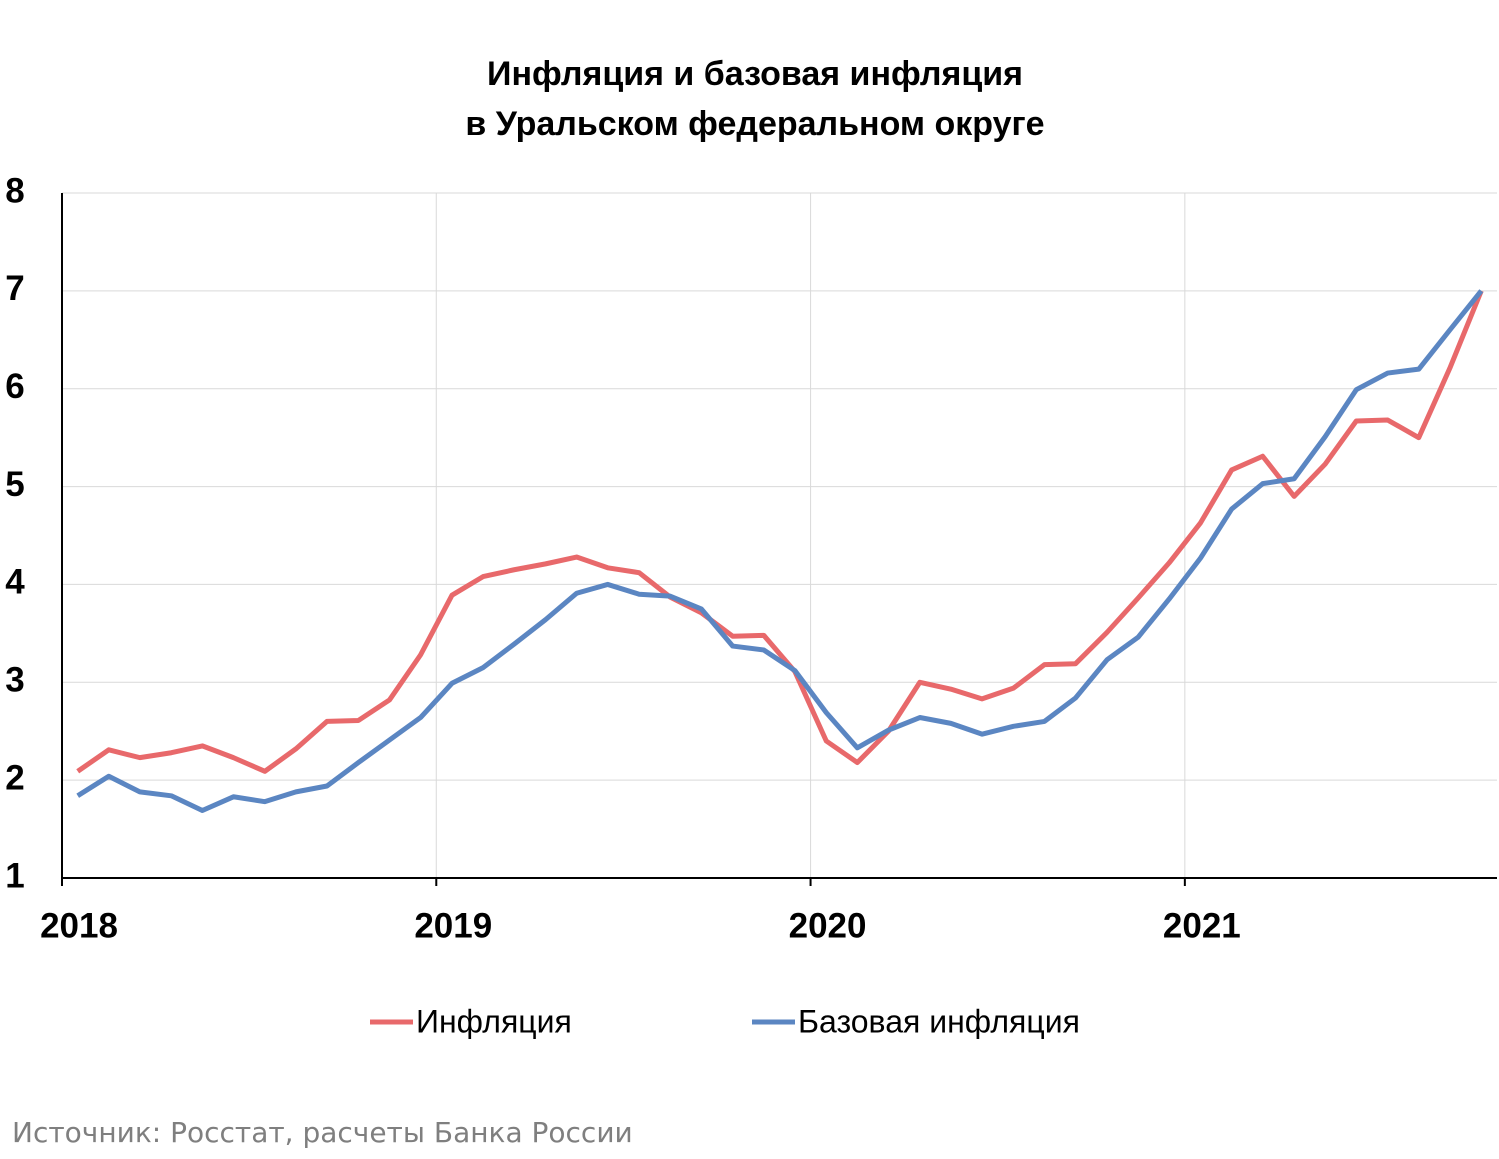 The image size is (1499, 1159). Describe the element at coordinates (494, 1021) in the screenshot. I see `legend-label: Инфляция` at that location.